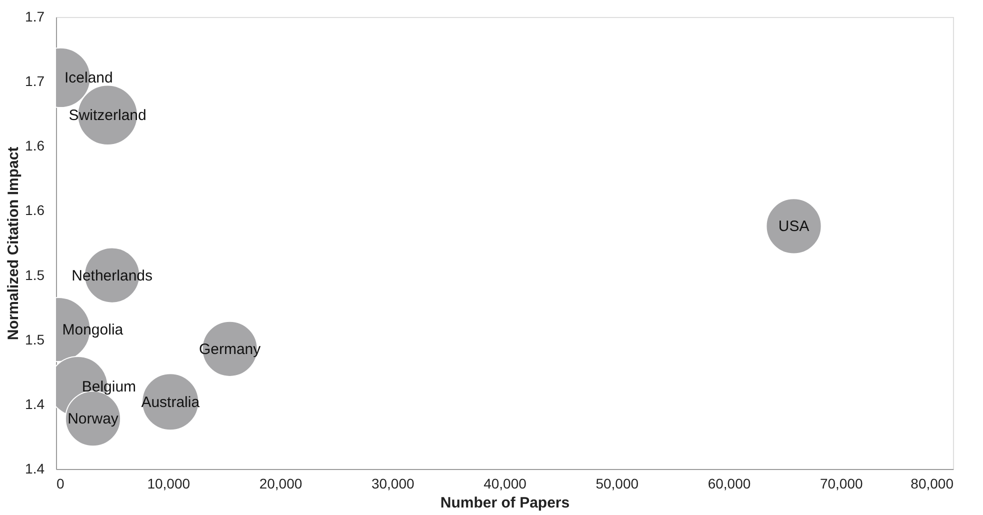 This screenshot has width=983, height=515. Describe the element at coordinates (93, 419) in the screenshot. I see `annotation: Norway` at that location.